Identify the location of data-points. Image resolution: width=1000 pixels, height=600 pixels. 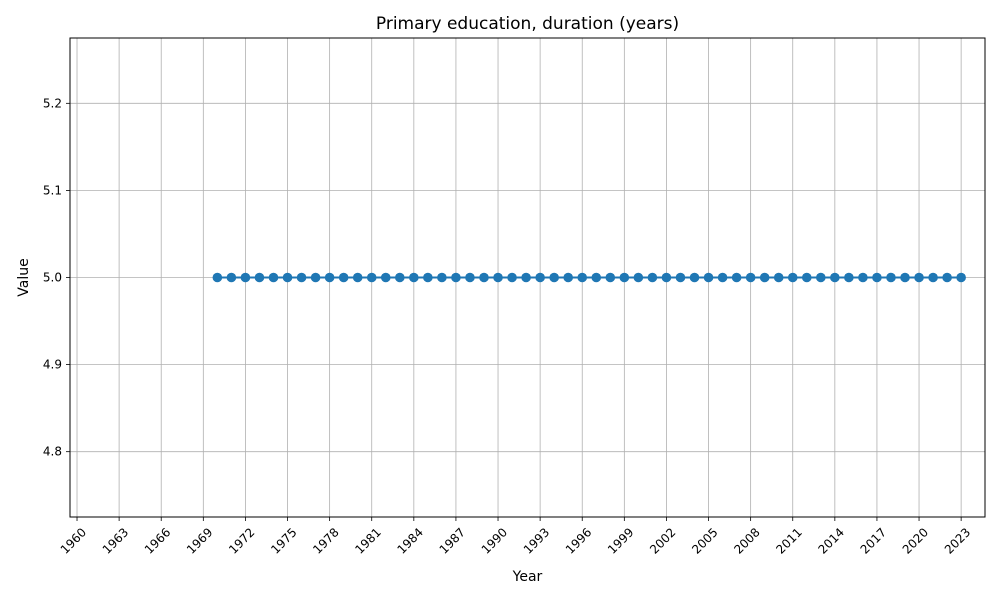
(589, 277).